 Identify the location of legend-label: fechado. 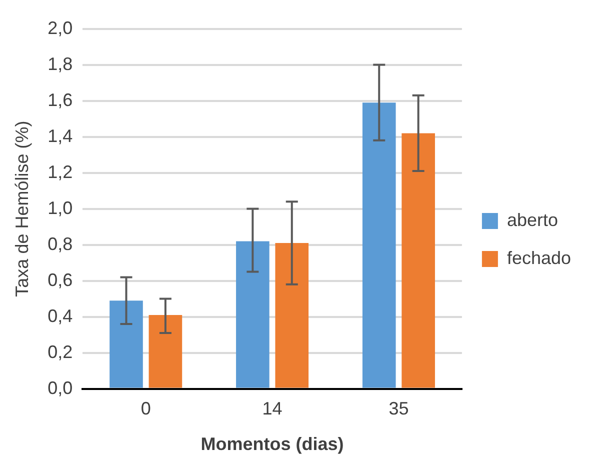
(539, 258).